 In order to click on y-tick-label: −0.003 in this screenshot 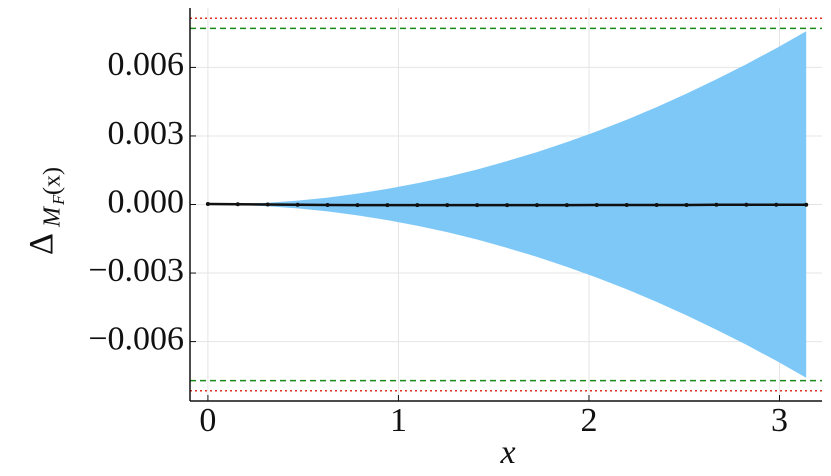, I will do `click(136, 270)`.